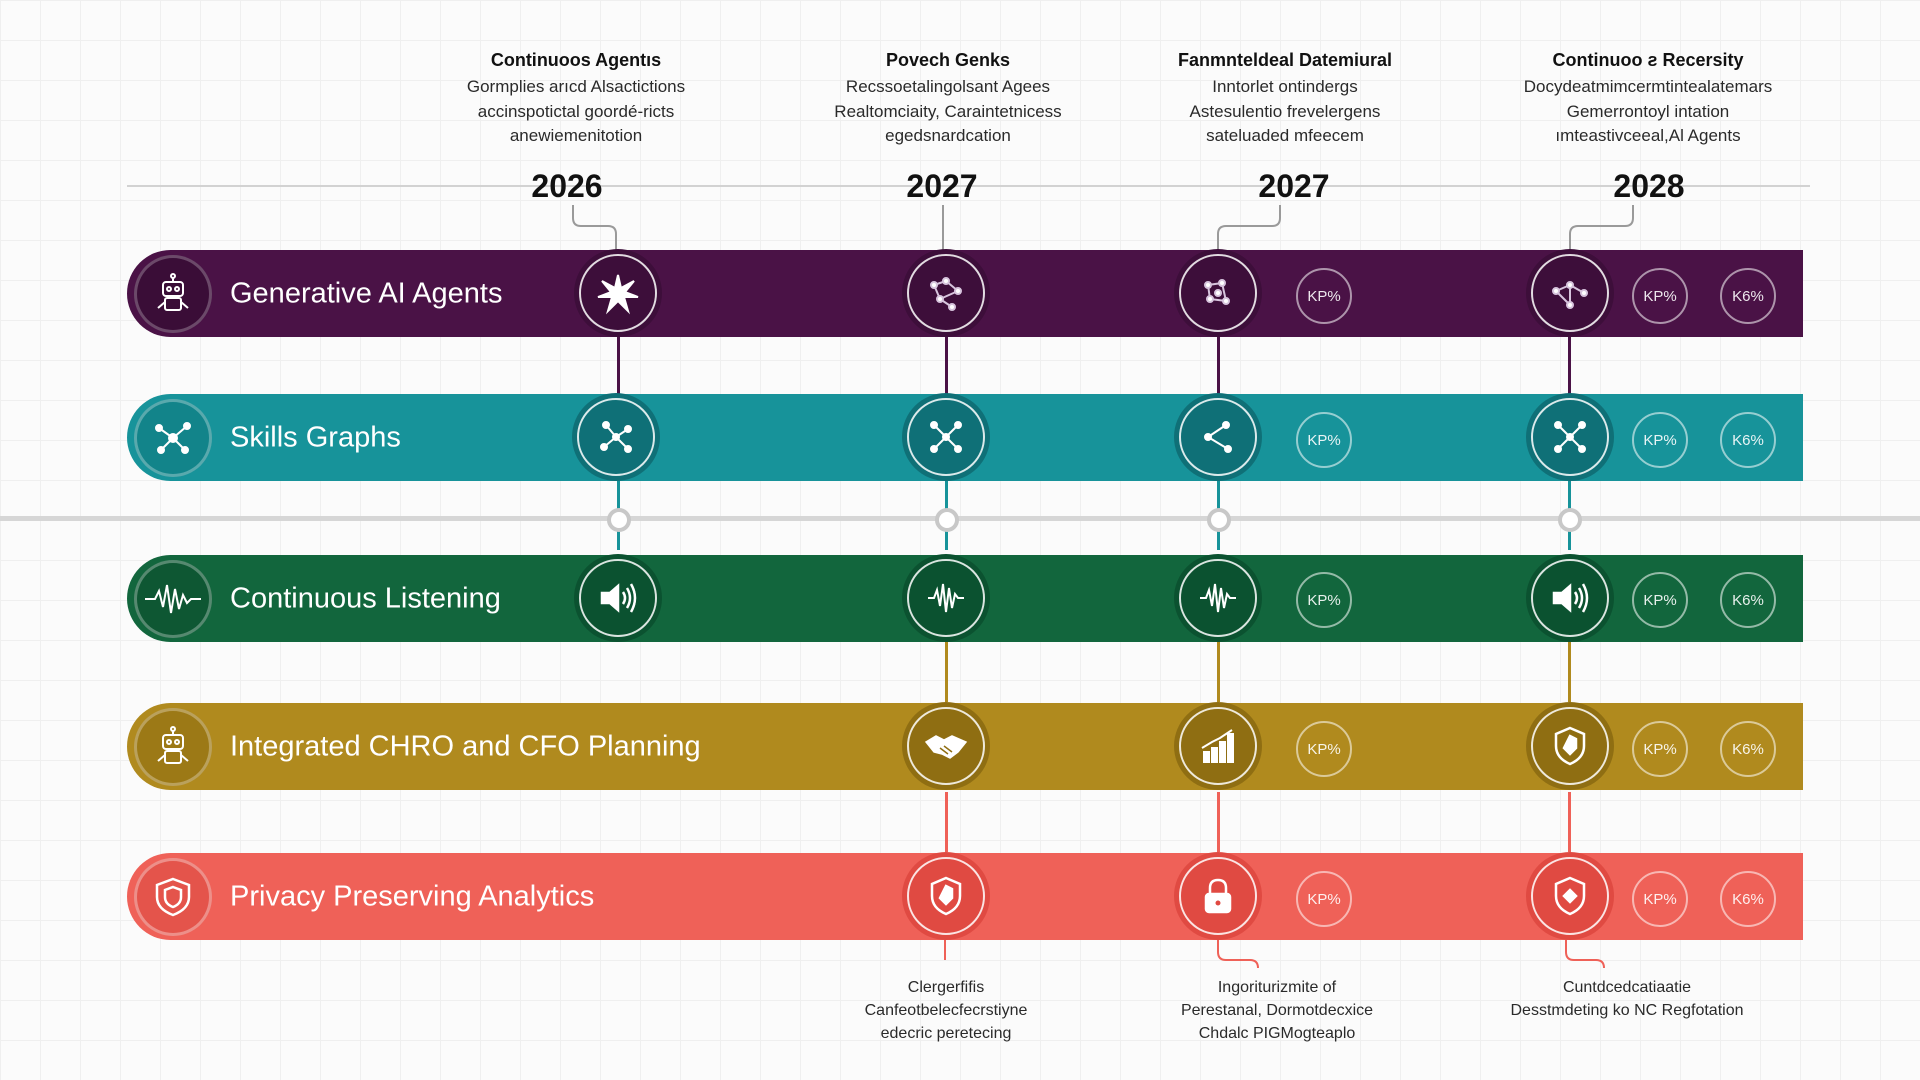  Describe the element at coordinates (576, 111) in the screenshot. I see `column-text: accinspotictal goordé-ricts` at that location.